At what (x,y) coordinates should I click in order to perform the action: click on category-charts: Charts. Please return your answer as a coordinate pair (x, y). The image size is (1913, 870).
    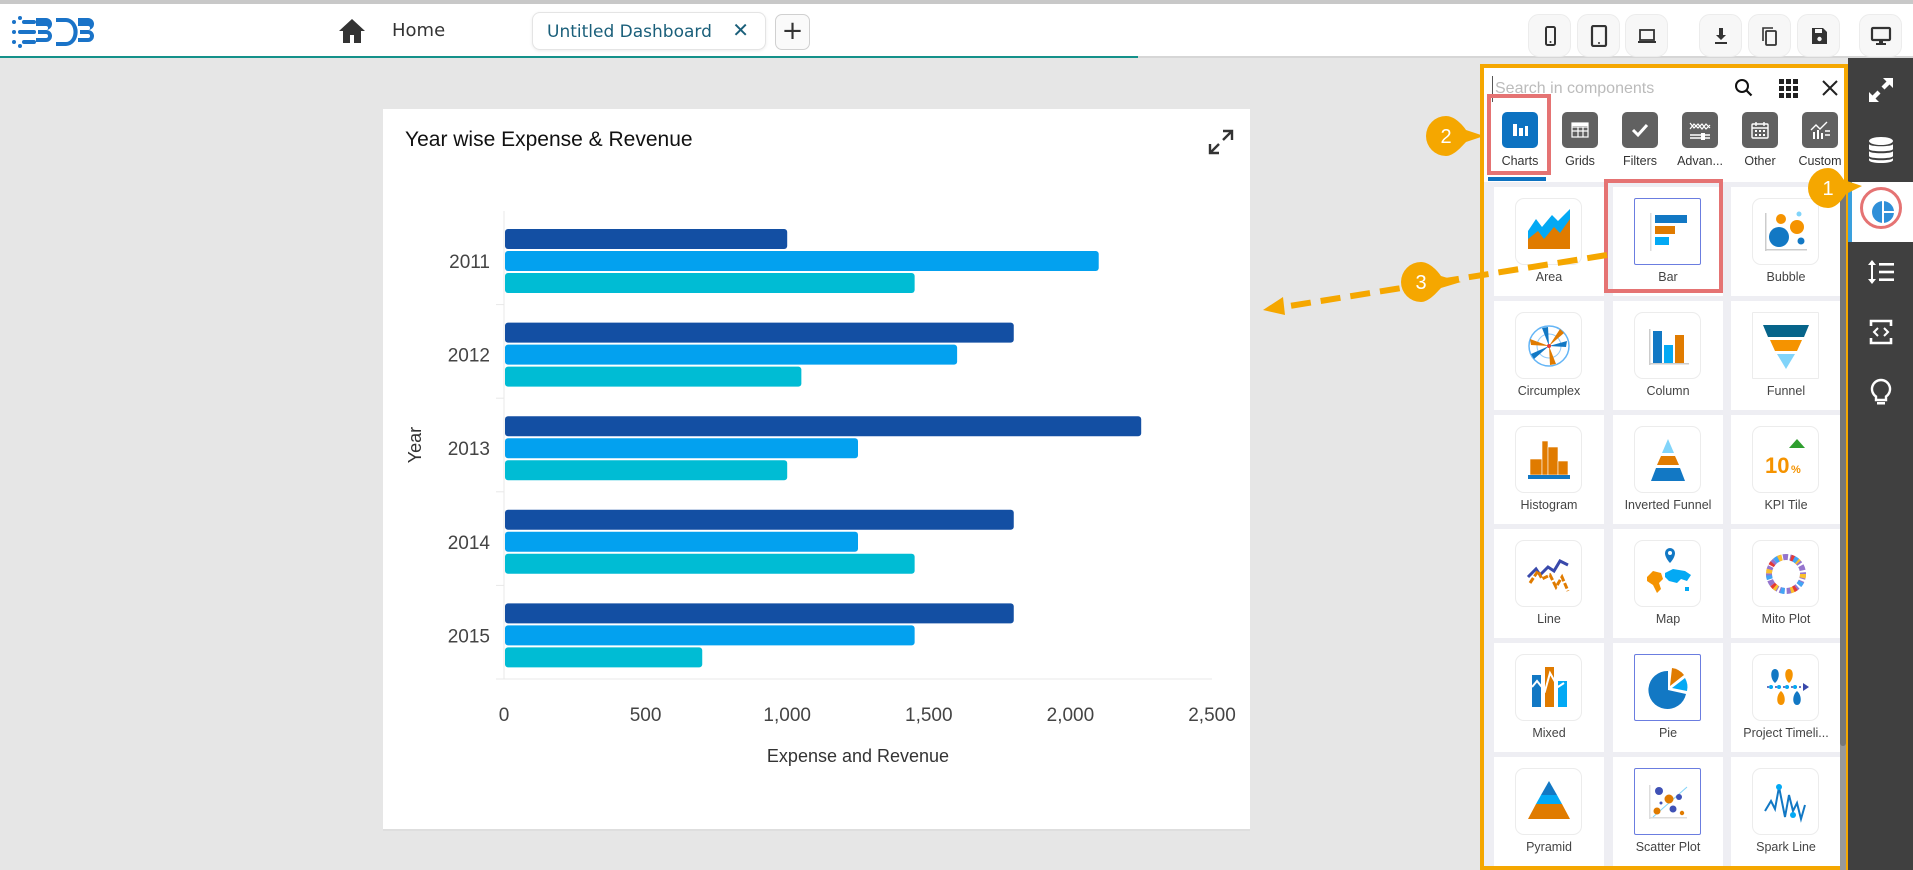
    Looking at the image, I should click on (1520, 145).